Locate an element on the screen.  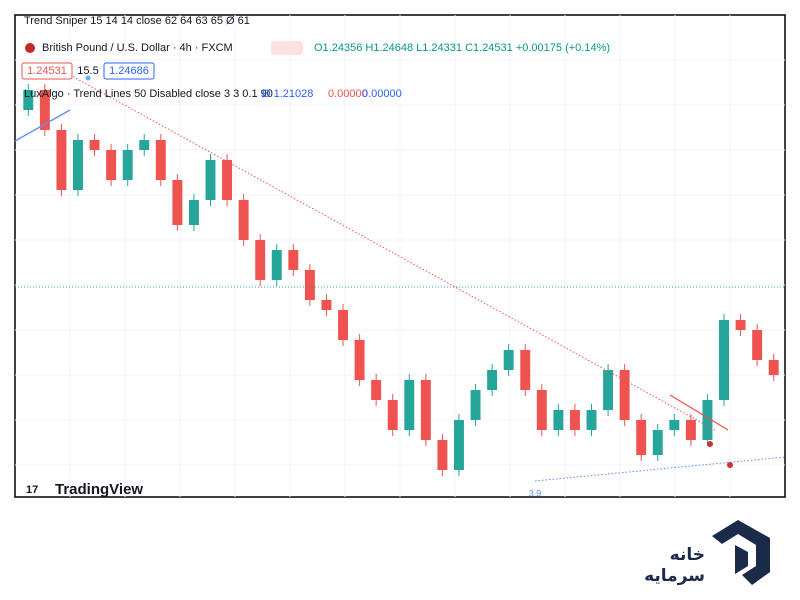
indicator-value: Ø 1.21028 is located at coordinates (287, 94).